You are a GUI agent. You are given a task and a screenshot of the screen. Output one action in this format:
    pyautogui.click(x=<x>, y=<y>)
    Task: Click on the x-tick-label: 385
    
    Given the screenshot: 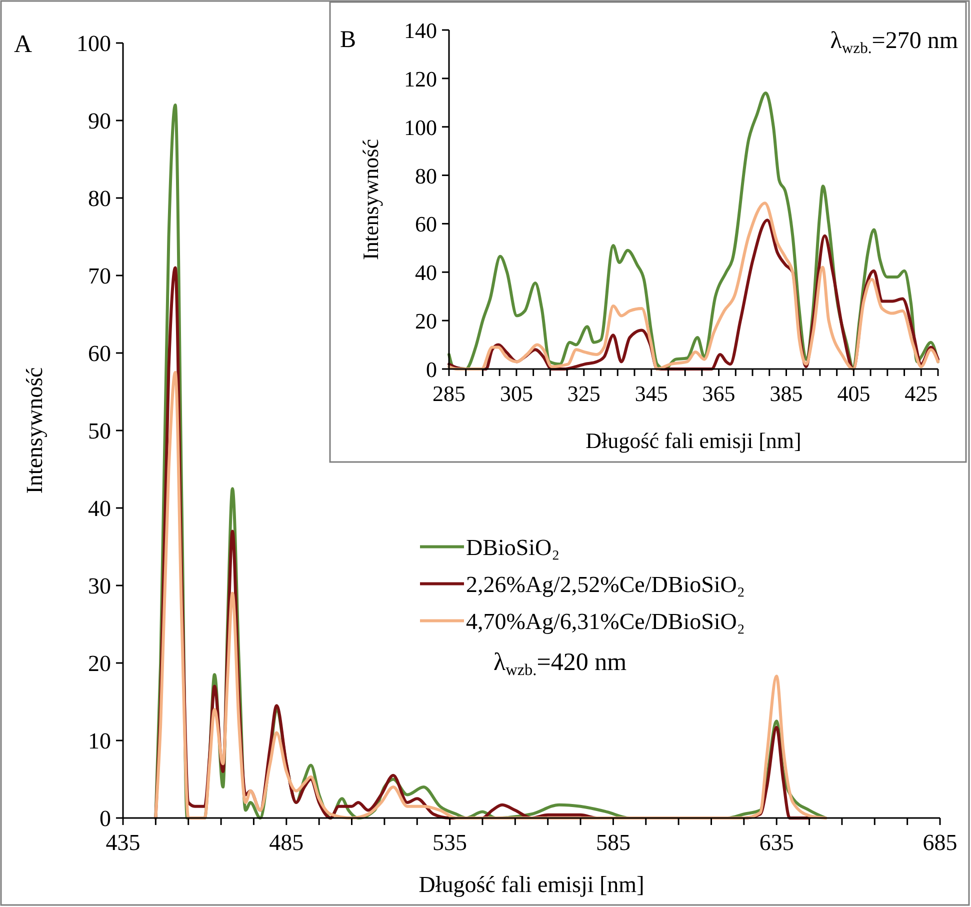 What is the action you would take?
    pyautogui.click(x=786, y=393)
    